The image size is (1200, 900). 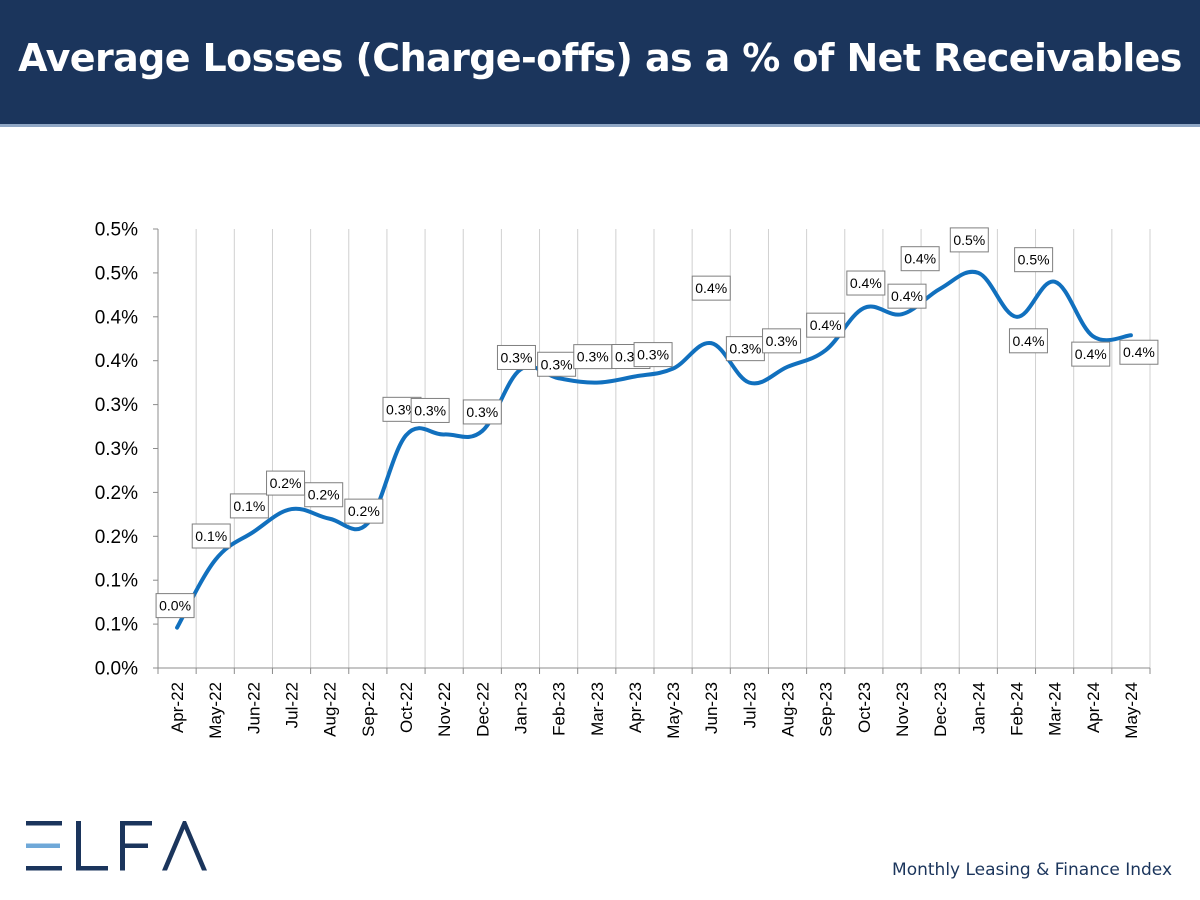 What do you see at coordinates (673, 710) in the screenshot?
I see `x-tick-label: May-23` at bounding box center [673, 710].